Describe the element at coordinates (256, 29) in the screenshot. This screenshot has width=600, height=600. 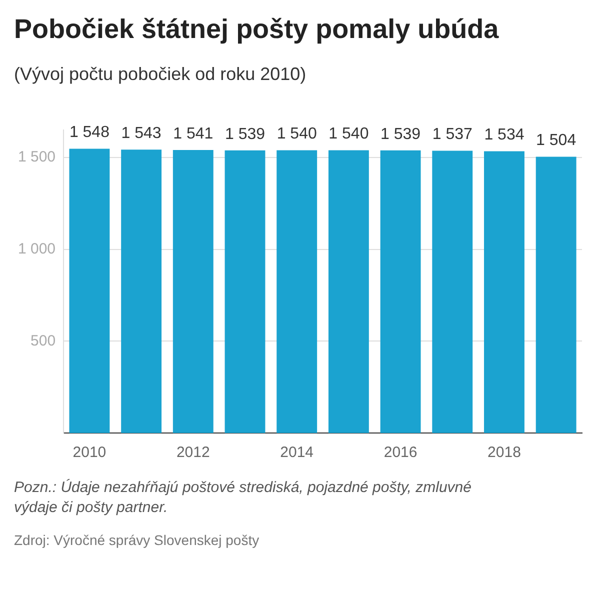
I see `chart-title: Pobočiek štátnej pošty pomaly ubúda` at that location.